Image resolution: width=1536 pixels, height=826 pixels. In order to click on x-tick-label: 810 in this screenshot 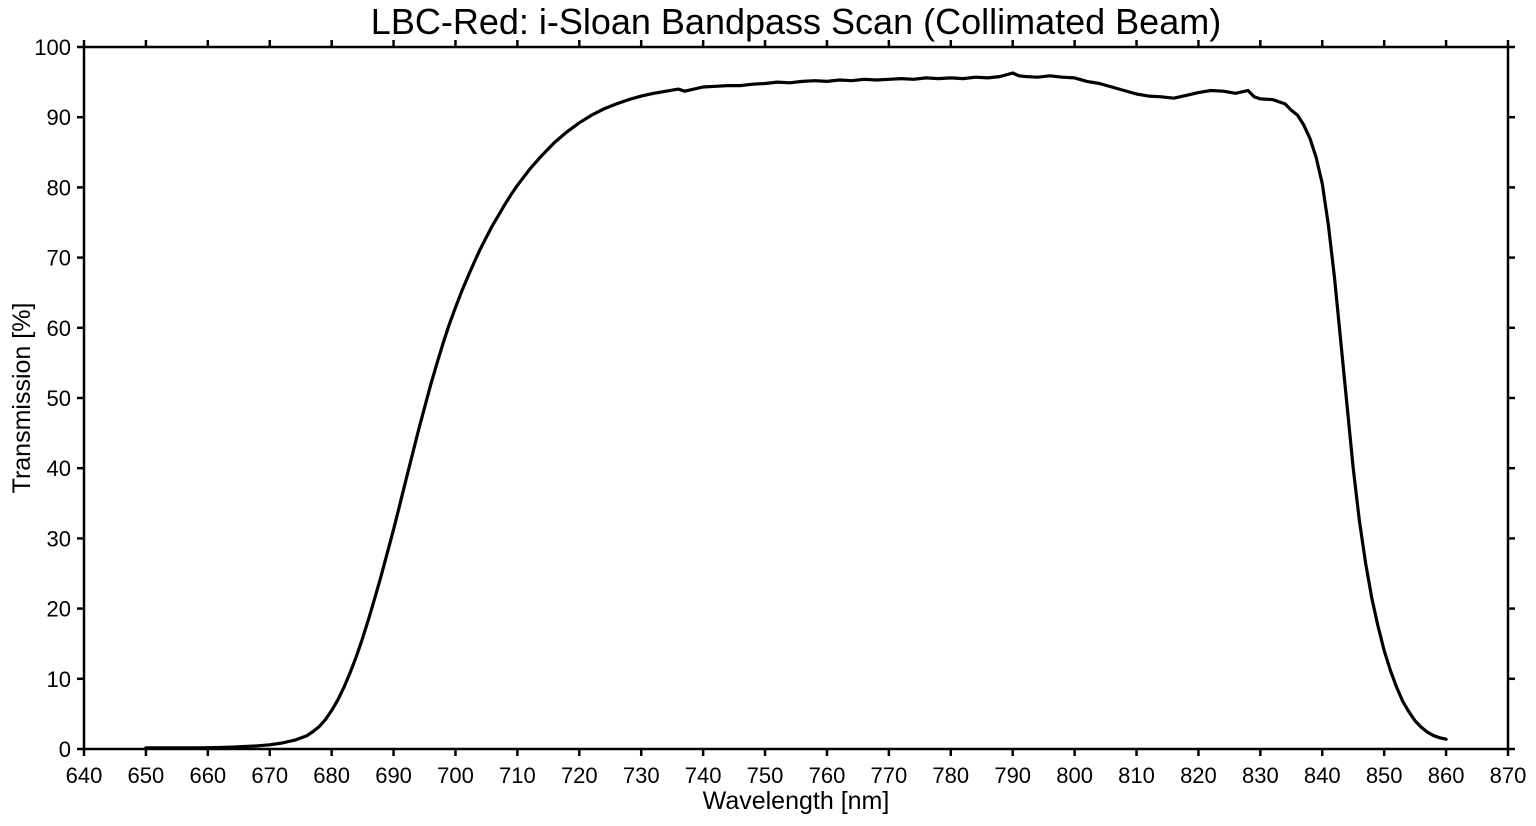, I will do `click(1136, 775)`.